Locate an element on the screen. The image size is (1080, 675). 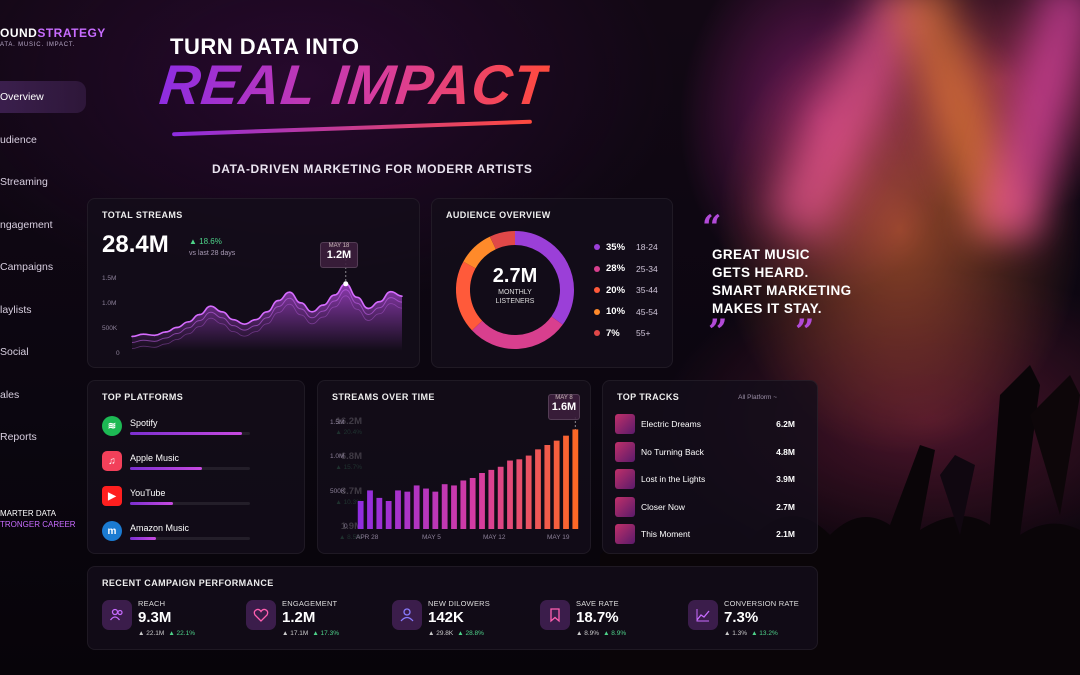
age-pct: 10% is located at coordinates (616, 311).